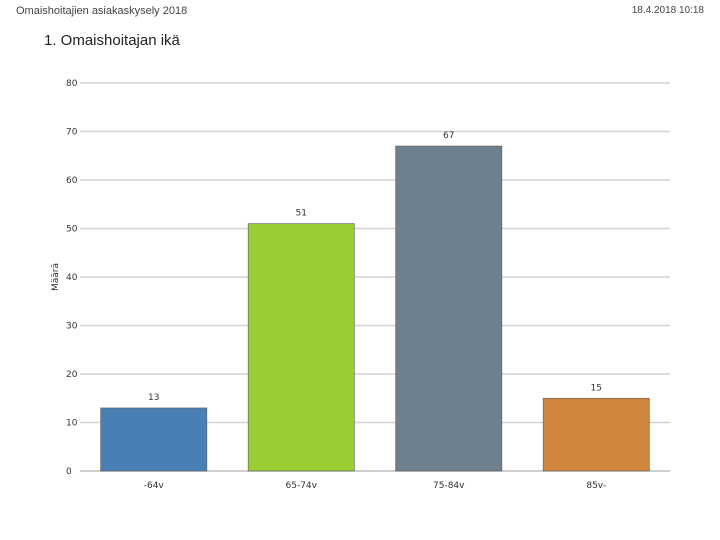 This screenshot has height=540, width=720. Describe the element at coordinates (72, 84) in the screenshot. I see `y-tick-label: 80` at that location.